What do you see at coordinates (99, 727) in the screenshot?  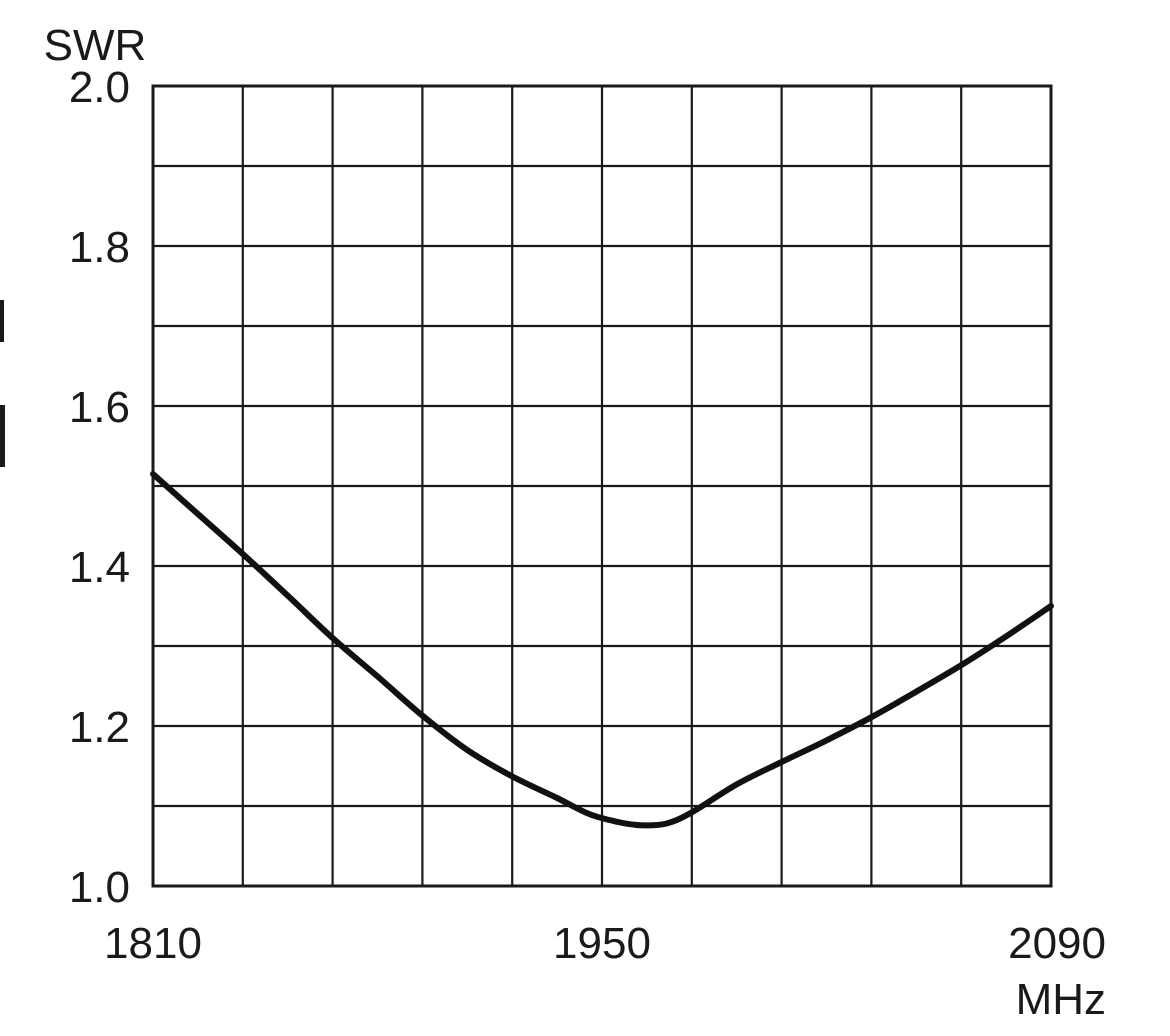 I see `y-tick-label: 1.2` at bounding box center [99, 727].